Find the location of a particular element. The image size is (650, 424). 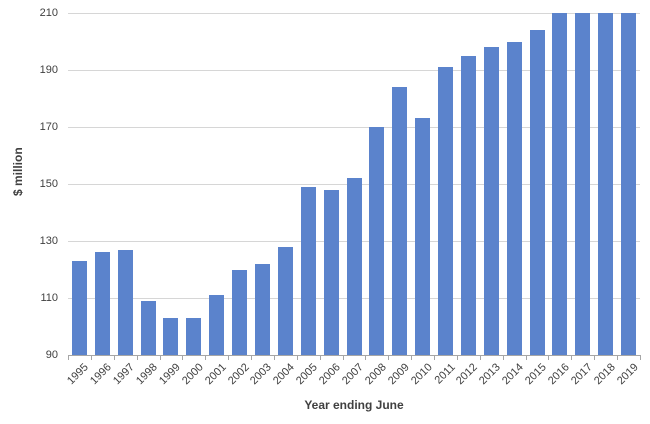

x-tick-label: 2002 is located at coordinates (238, 374).